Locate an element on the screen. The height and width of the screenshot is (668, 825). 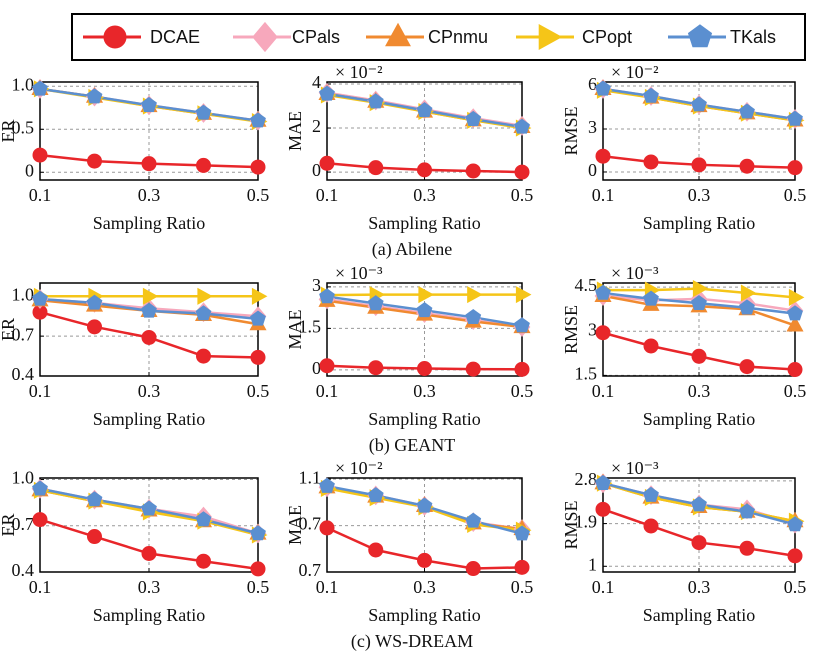
y-tick-label: 0.5 is located at coordinates (23, 127).